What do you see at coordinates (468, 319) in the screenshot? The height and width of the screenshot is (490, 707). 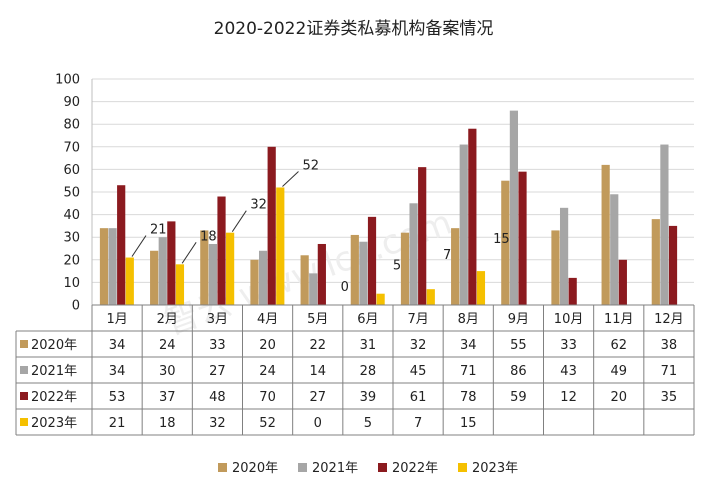 I see `x-category-label: 8月` at bounding box center [468, 319].